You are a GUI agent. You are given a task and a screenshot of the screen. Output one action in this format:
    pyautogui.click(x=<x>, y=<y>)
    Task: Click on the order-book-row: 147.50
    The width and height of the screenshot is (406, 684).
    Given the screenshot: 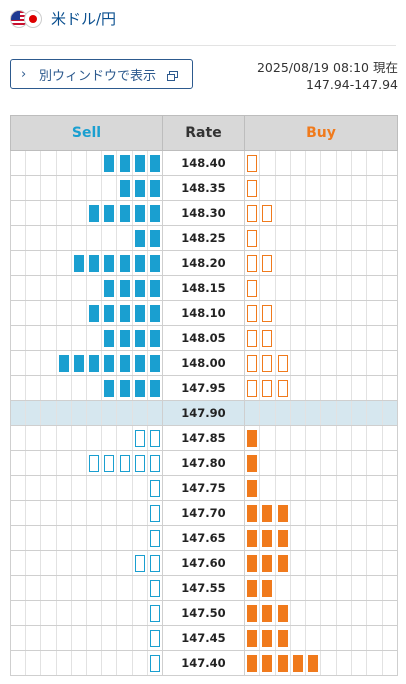 What is the action you would take?
    pyautogui.click(x=204, y=613)
    